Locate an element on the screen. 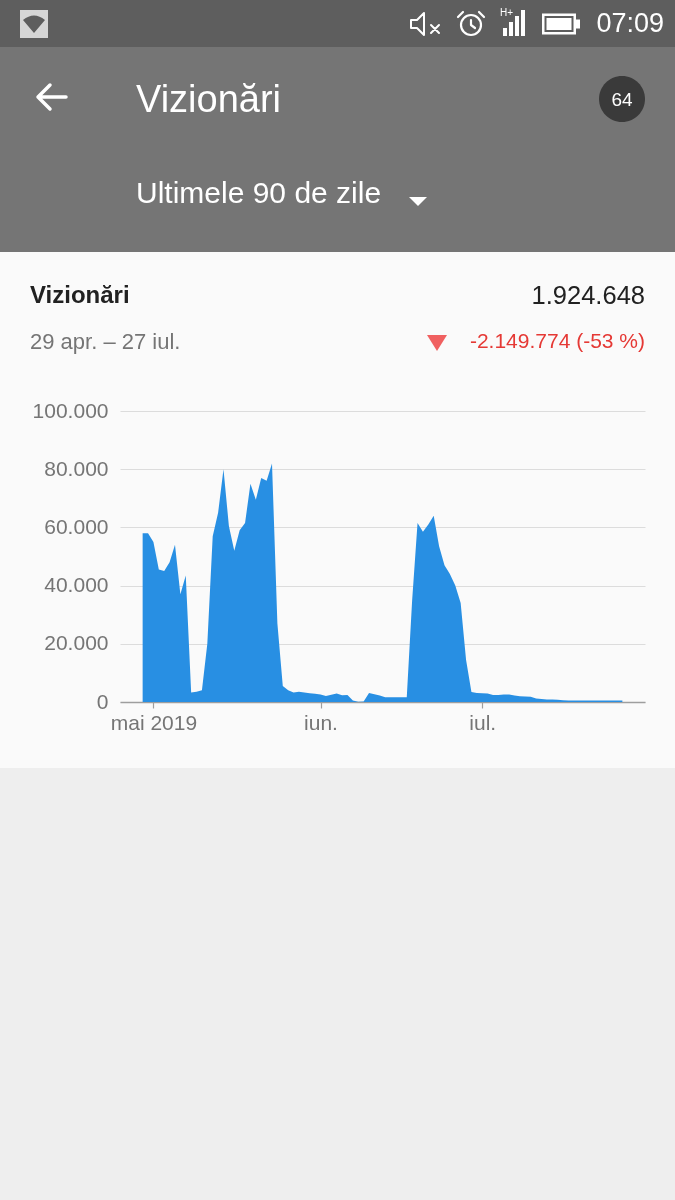 This screenshot has width=675, height=1200. text: 1.924.648 is located at coordinates (588, 295).